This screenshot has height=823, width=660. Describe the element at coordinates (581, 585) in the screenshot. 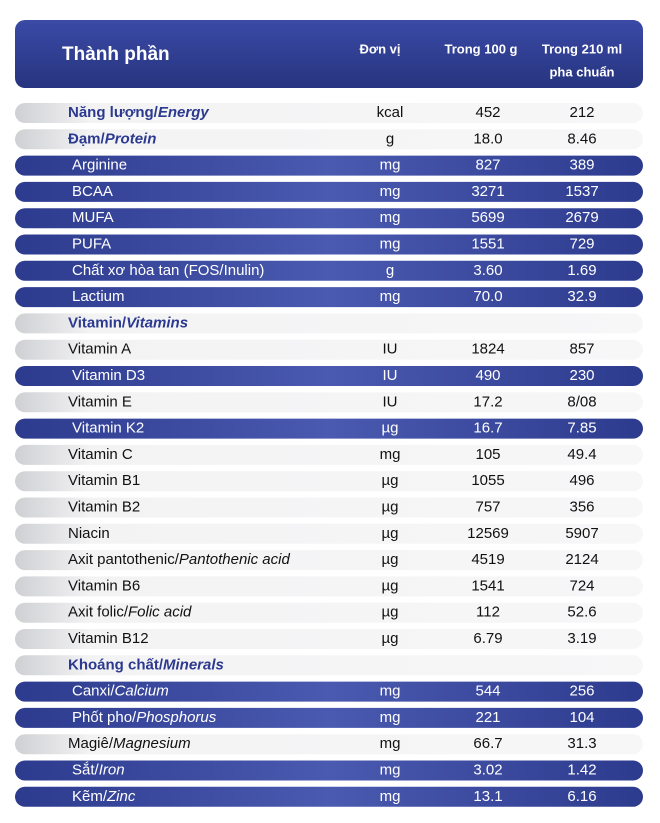

I see `cell-v210: 724` at that location.